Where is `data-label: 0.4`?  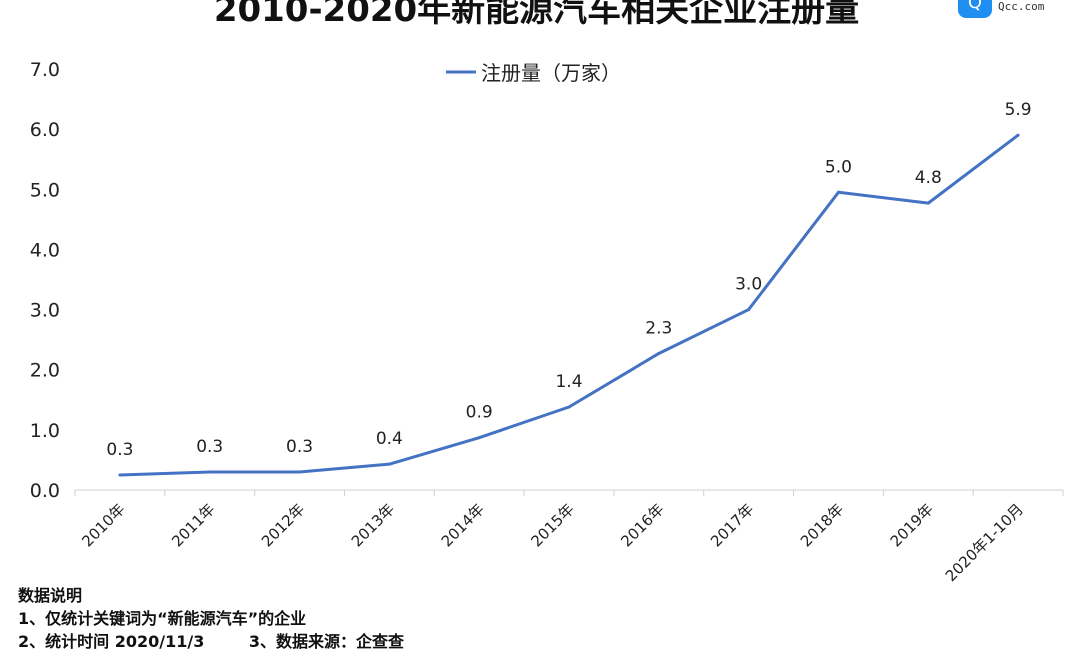
data-label: 0.4 is located at coordinates (389, 439).